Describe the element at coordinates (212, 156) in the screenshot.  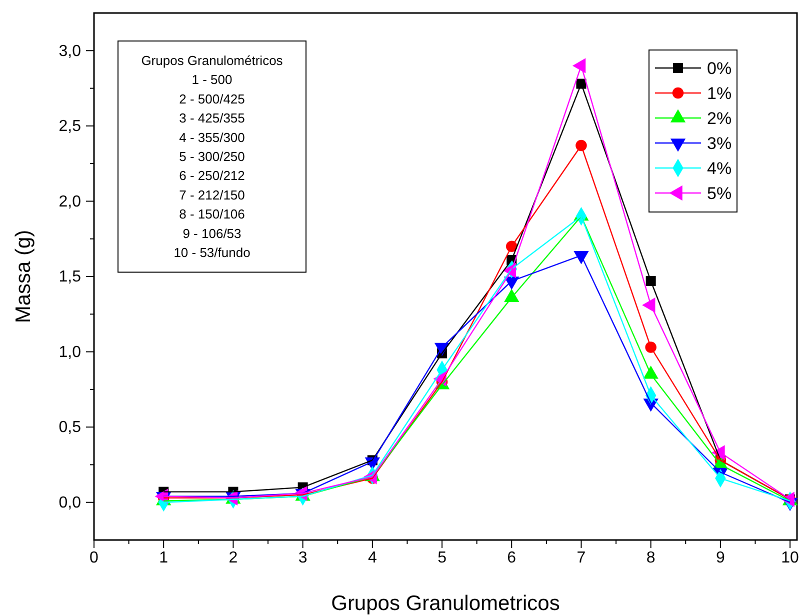
I see `key-box: Grupos Granulométricos 1 - 500 2 - 500/425 3 - 425/355 4 - 355/300 5 - 300/250 6 - 250/212 7 - 212/150 8 - 150/106 9 - 106/53 10 - 53/fundo` at that location.